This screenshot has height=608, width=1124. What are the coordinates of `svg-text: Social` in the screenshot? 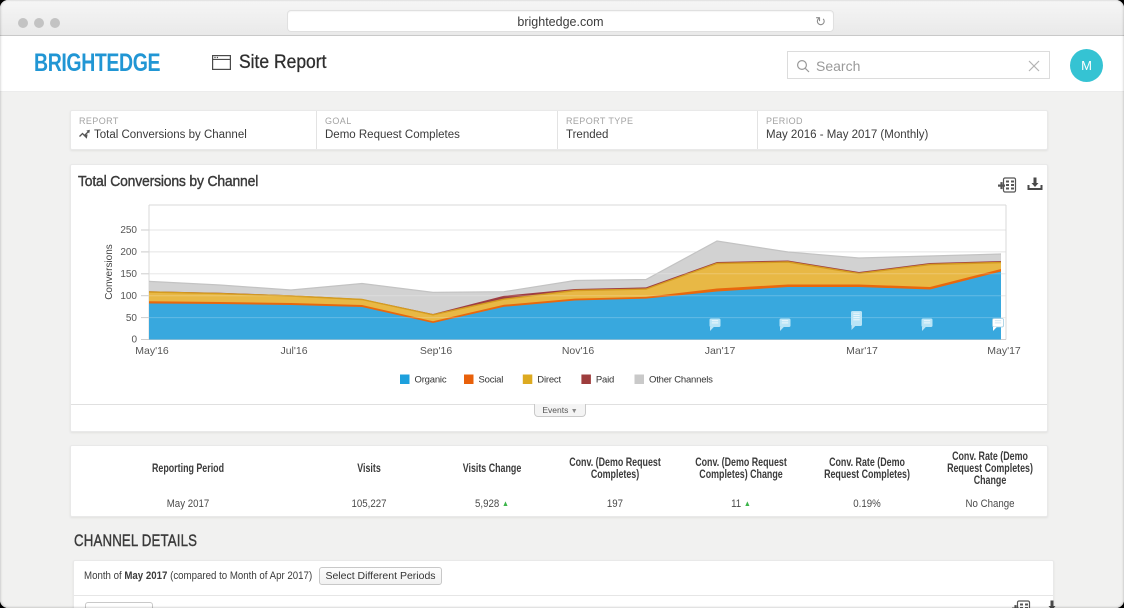 It's located at (491, 379).